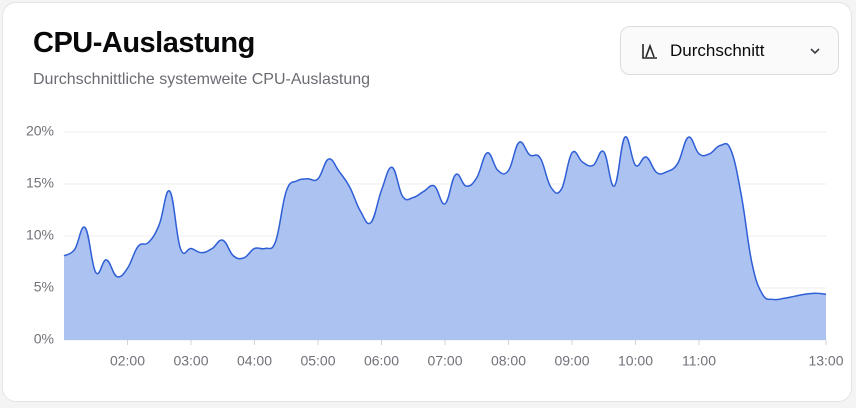 The image size is (856, 408). I want to click on aggregation-dropdown: Durchschnitt, so click(729, 50).